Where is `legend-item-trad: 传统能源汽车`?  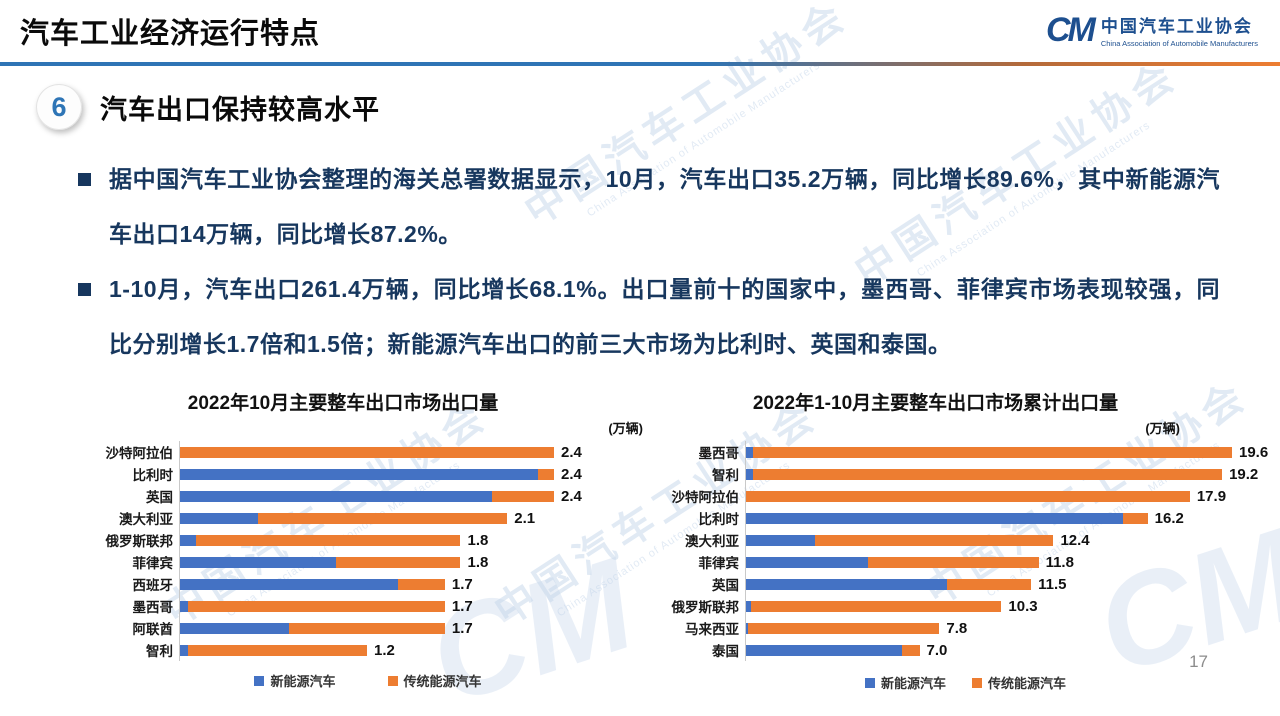 legend-item-trad: 传统能源汽车 is located at coordinates (434, 680).